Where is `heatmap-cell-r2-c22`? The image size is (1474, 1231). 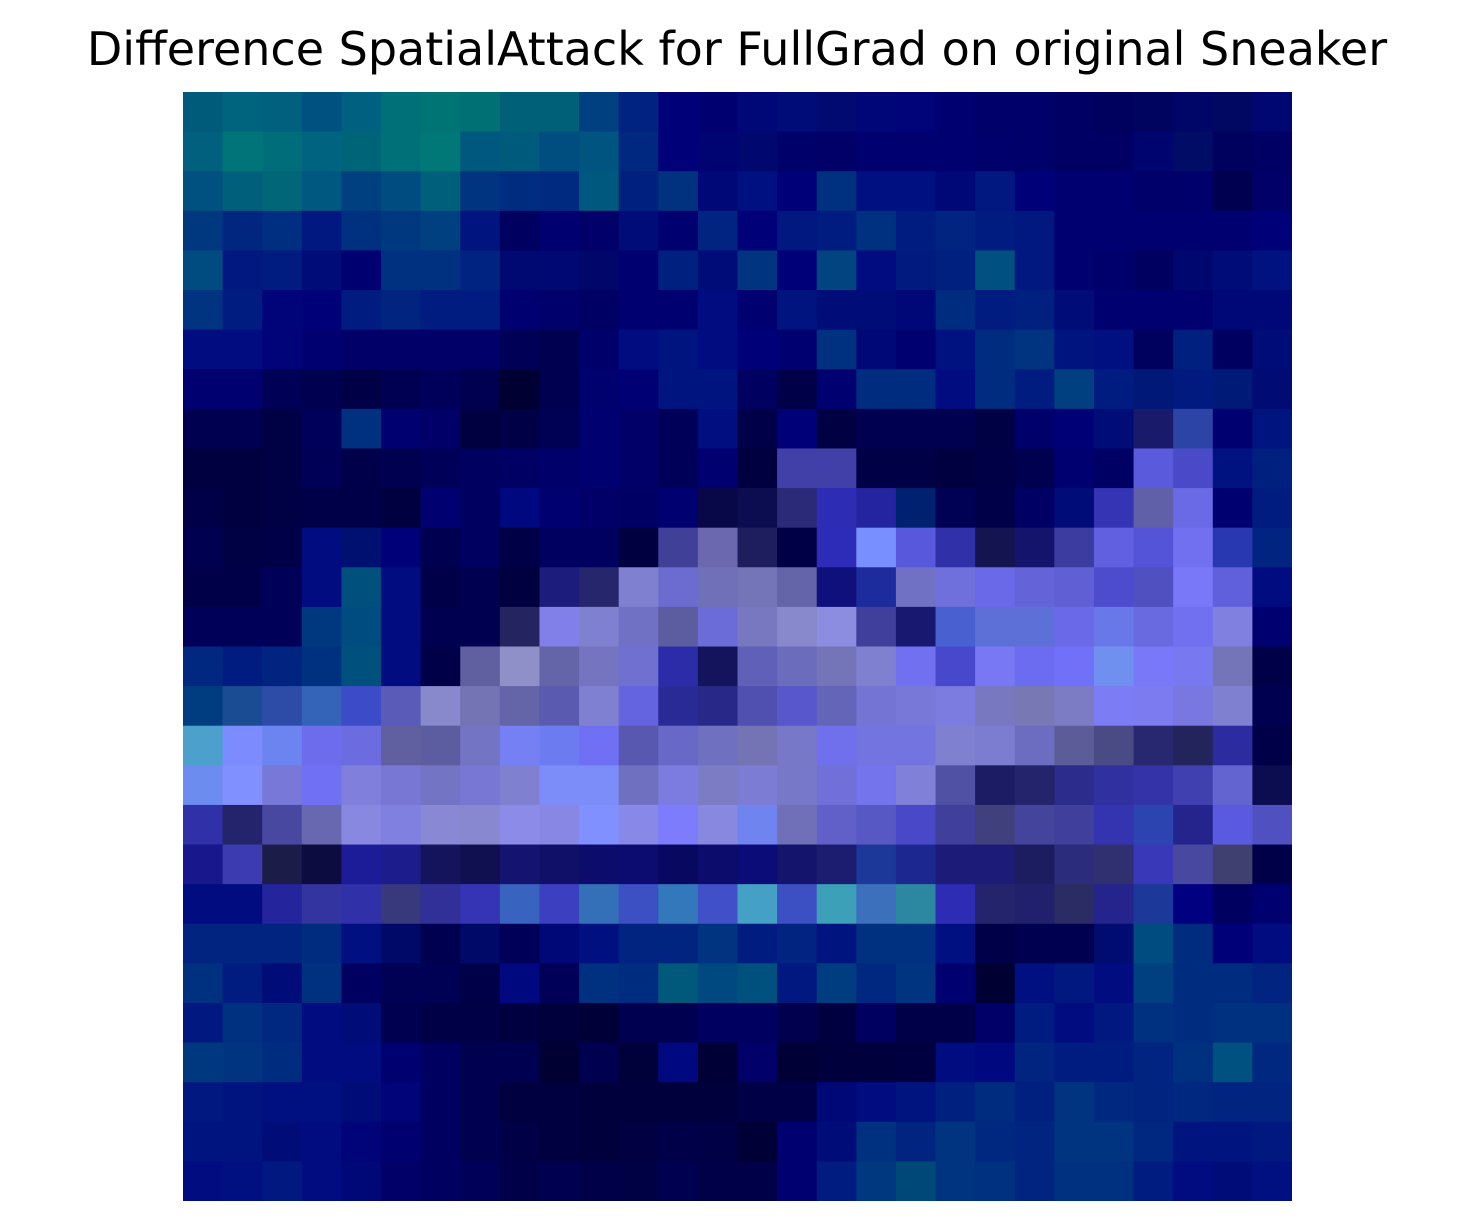
heatmap-cell-r2-c22 is located at coordinates (1074, 191).